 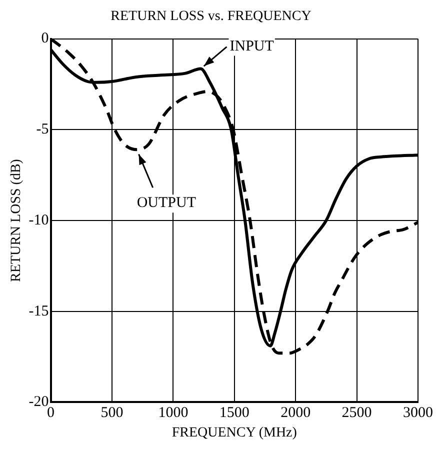 What do you see at coordinates (38, 402) in the screenshot?
I see `y-tick-label: -20` at bounding box center [38, 402].